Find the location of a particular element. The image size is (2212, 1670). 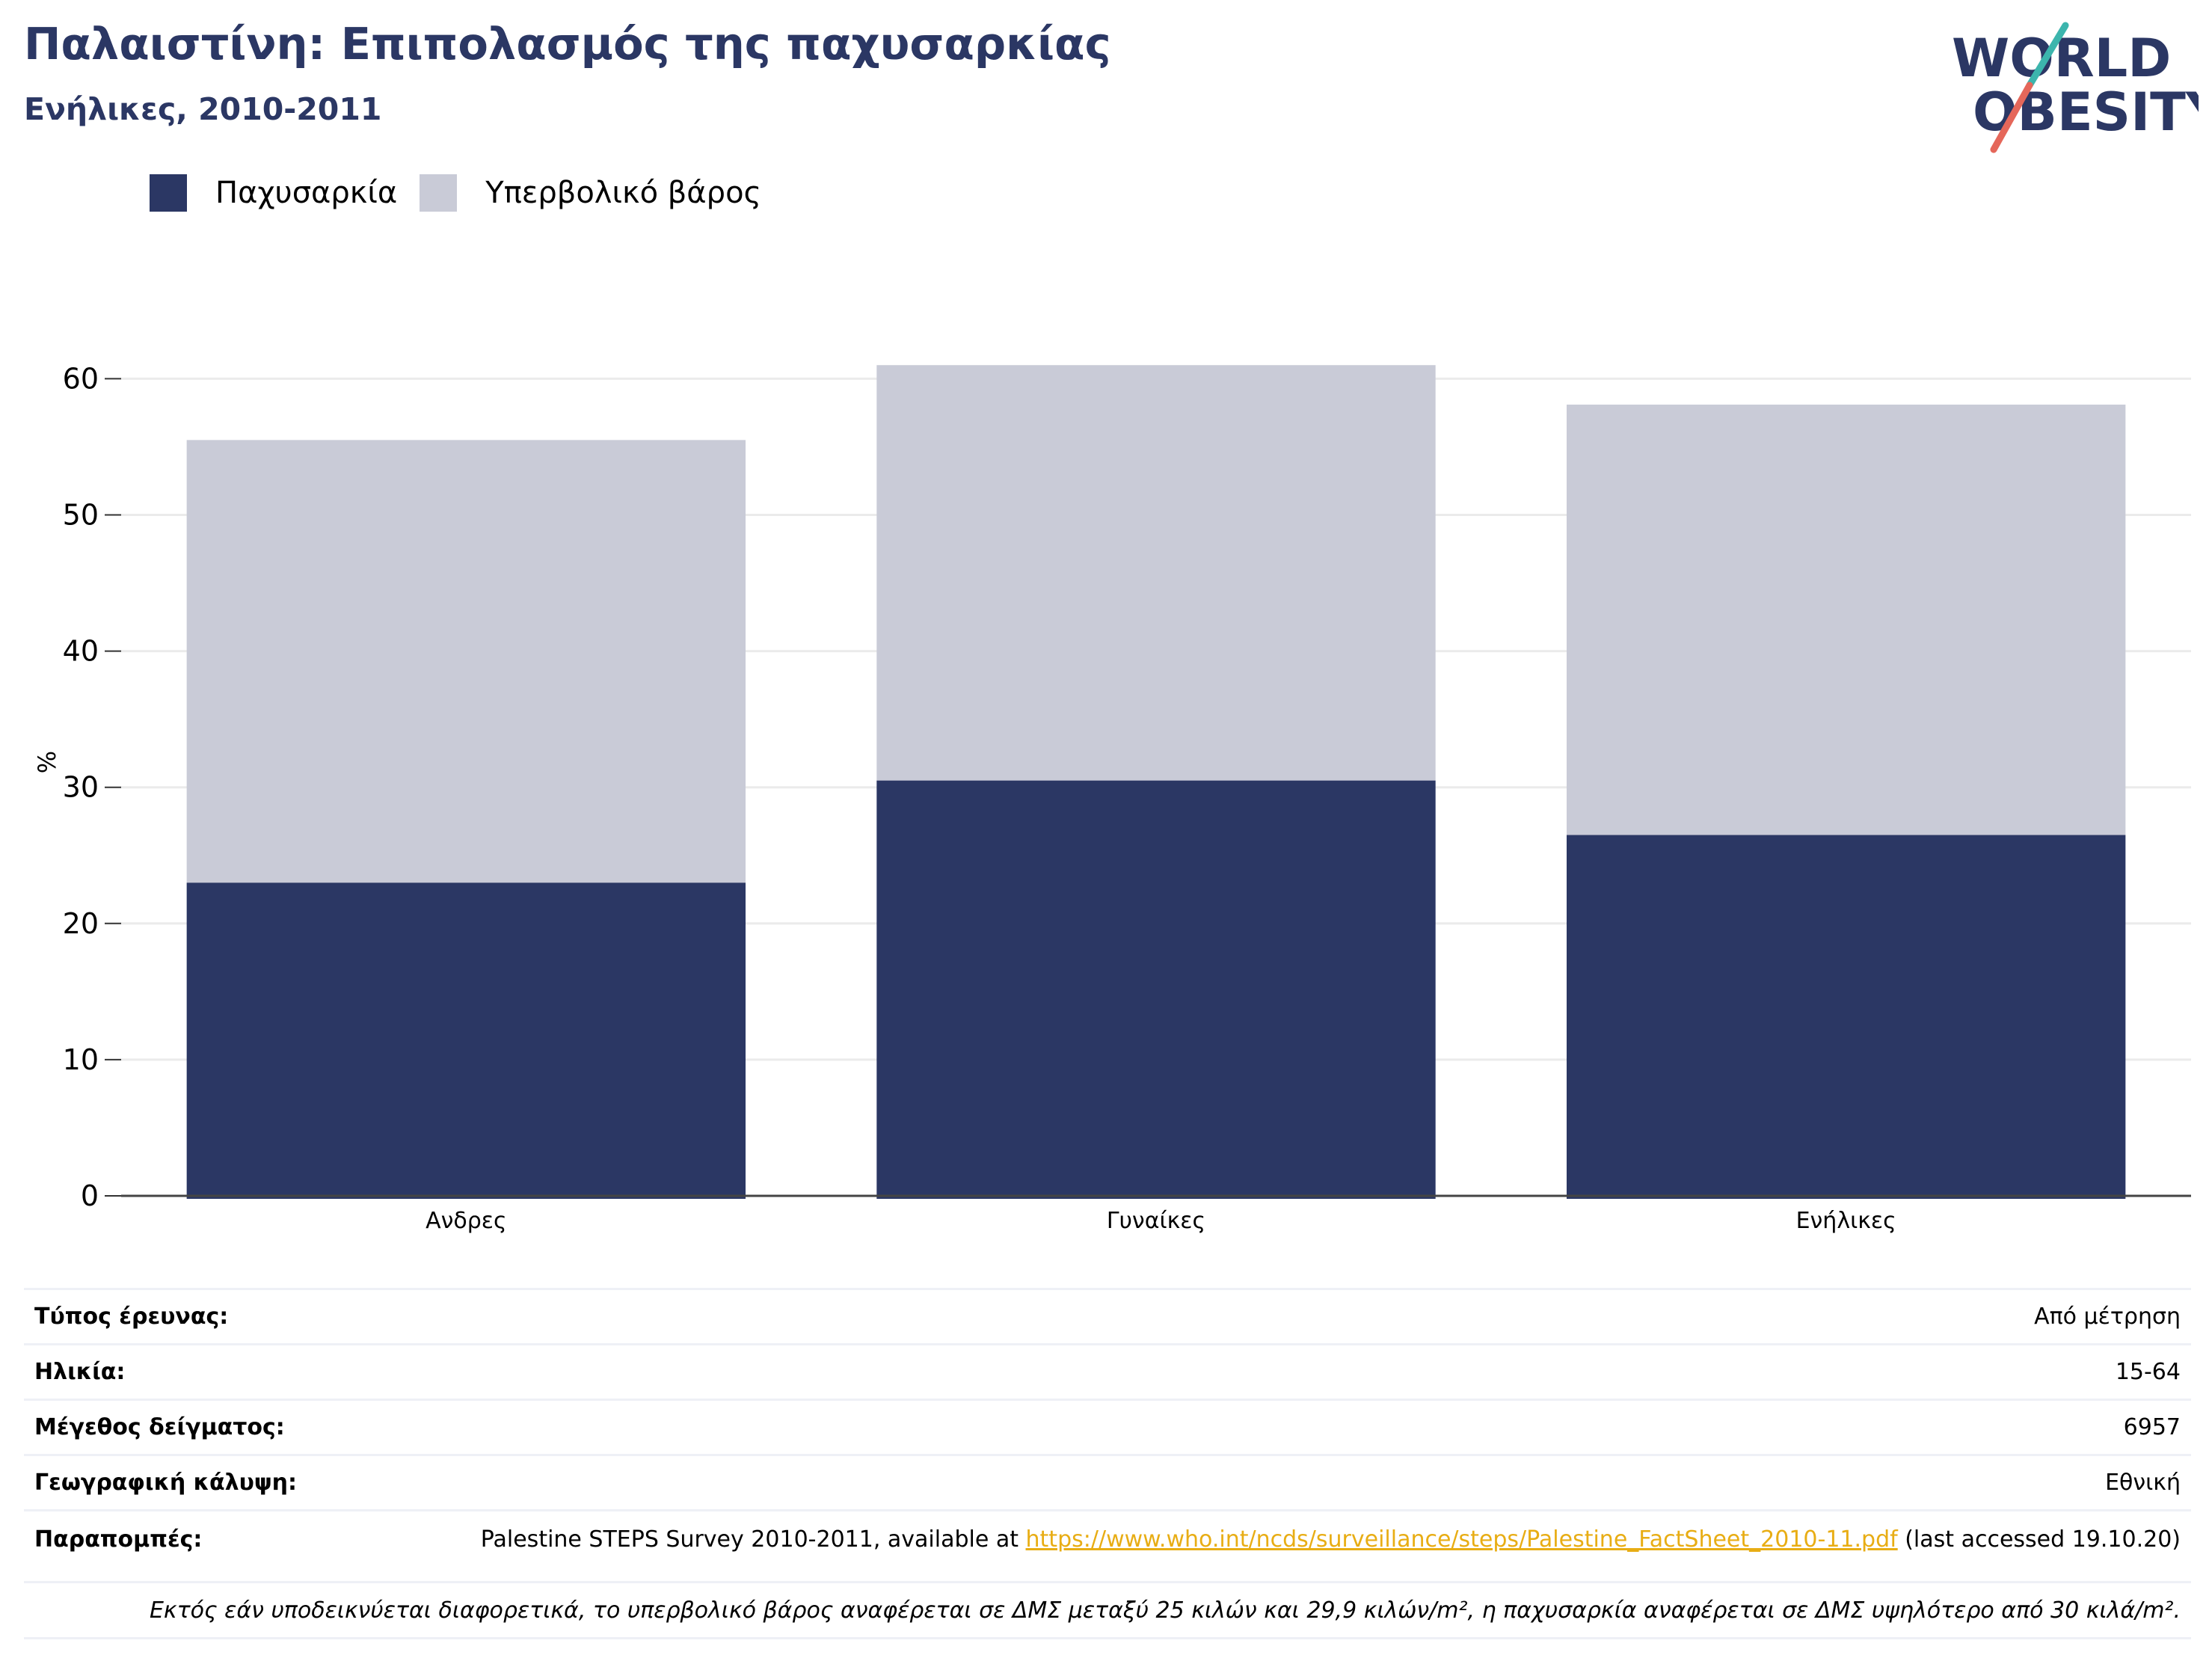

legend-label-overweight: Υπερβολικό βάρος is located at coordinates (623, 193).